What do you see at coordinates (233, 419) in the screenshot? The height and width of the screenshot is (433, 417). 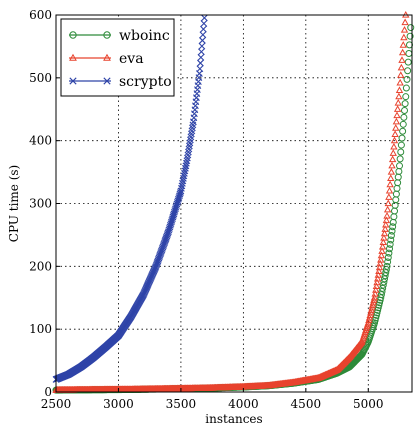 I see `x-axis-label: instances` at bounding box center [233, 419].